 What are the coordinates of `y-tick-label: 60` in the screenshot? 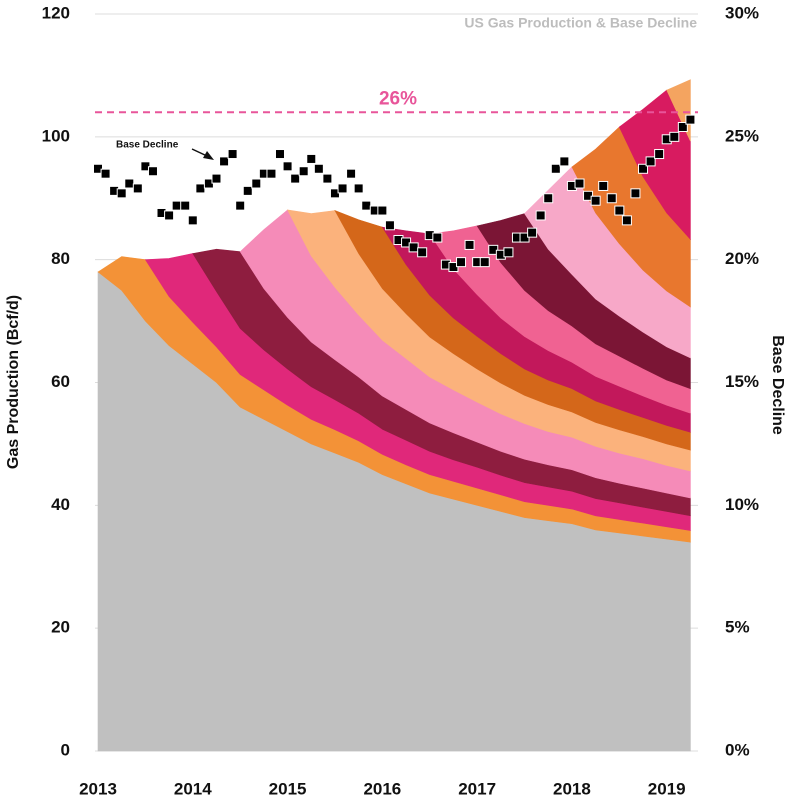 It's located at (60, 381).